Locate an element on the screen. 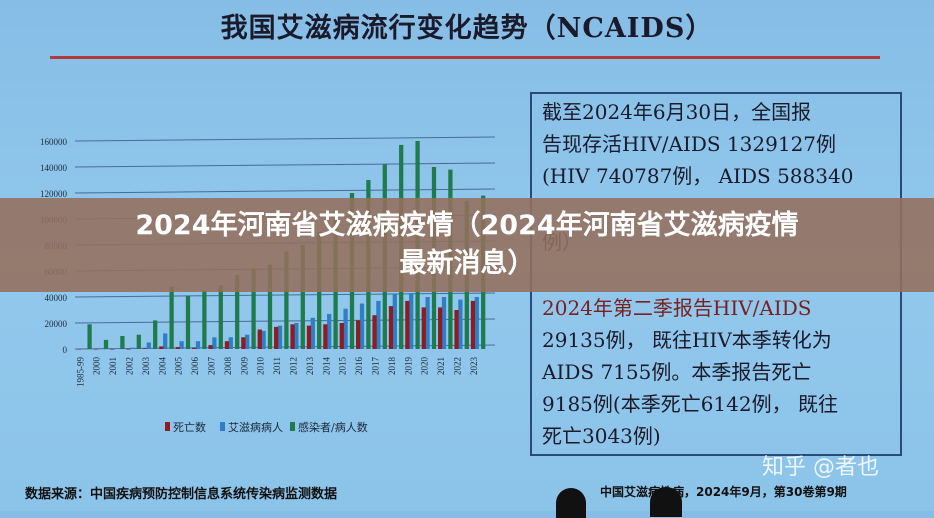 The image size is (934, 518). summary-line: 告现存活HIV/AIDS 1329127例 is located at coordinates (689, 144).